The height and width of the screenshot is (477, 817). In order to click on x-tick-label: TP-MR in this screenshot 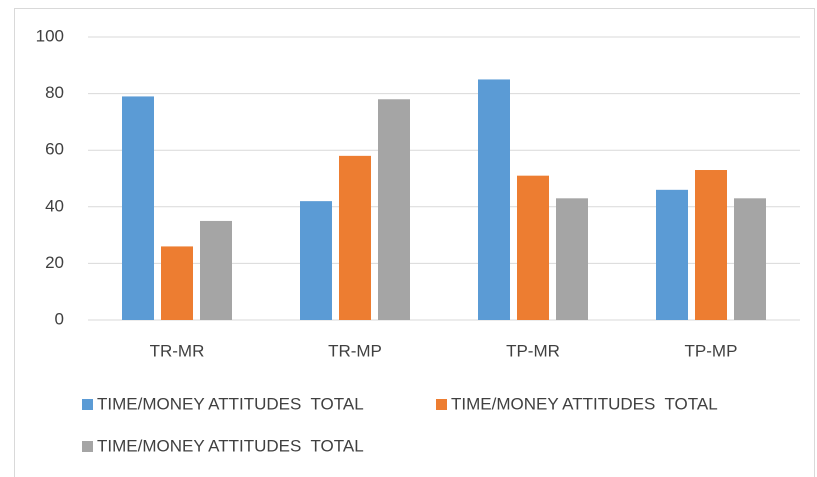, I will do `click(533, 350)`.